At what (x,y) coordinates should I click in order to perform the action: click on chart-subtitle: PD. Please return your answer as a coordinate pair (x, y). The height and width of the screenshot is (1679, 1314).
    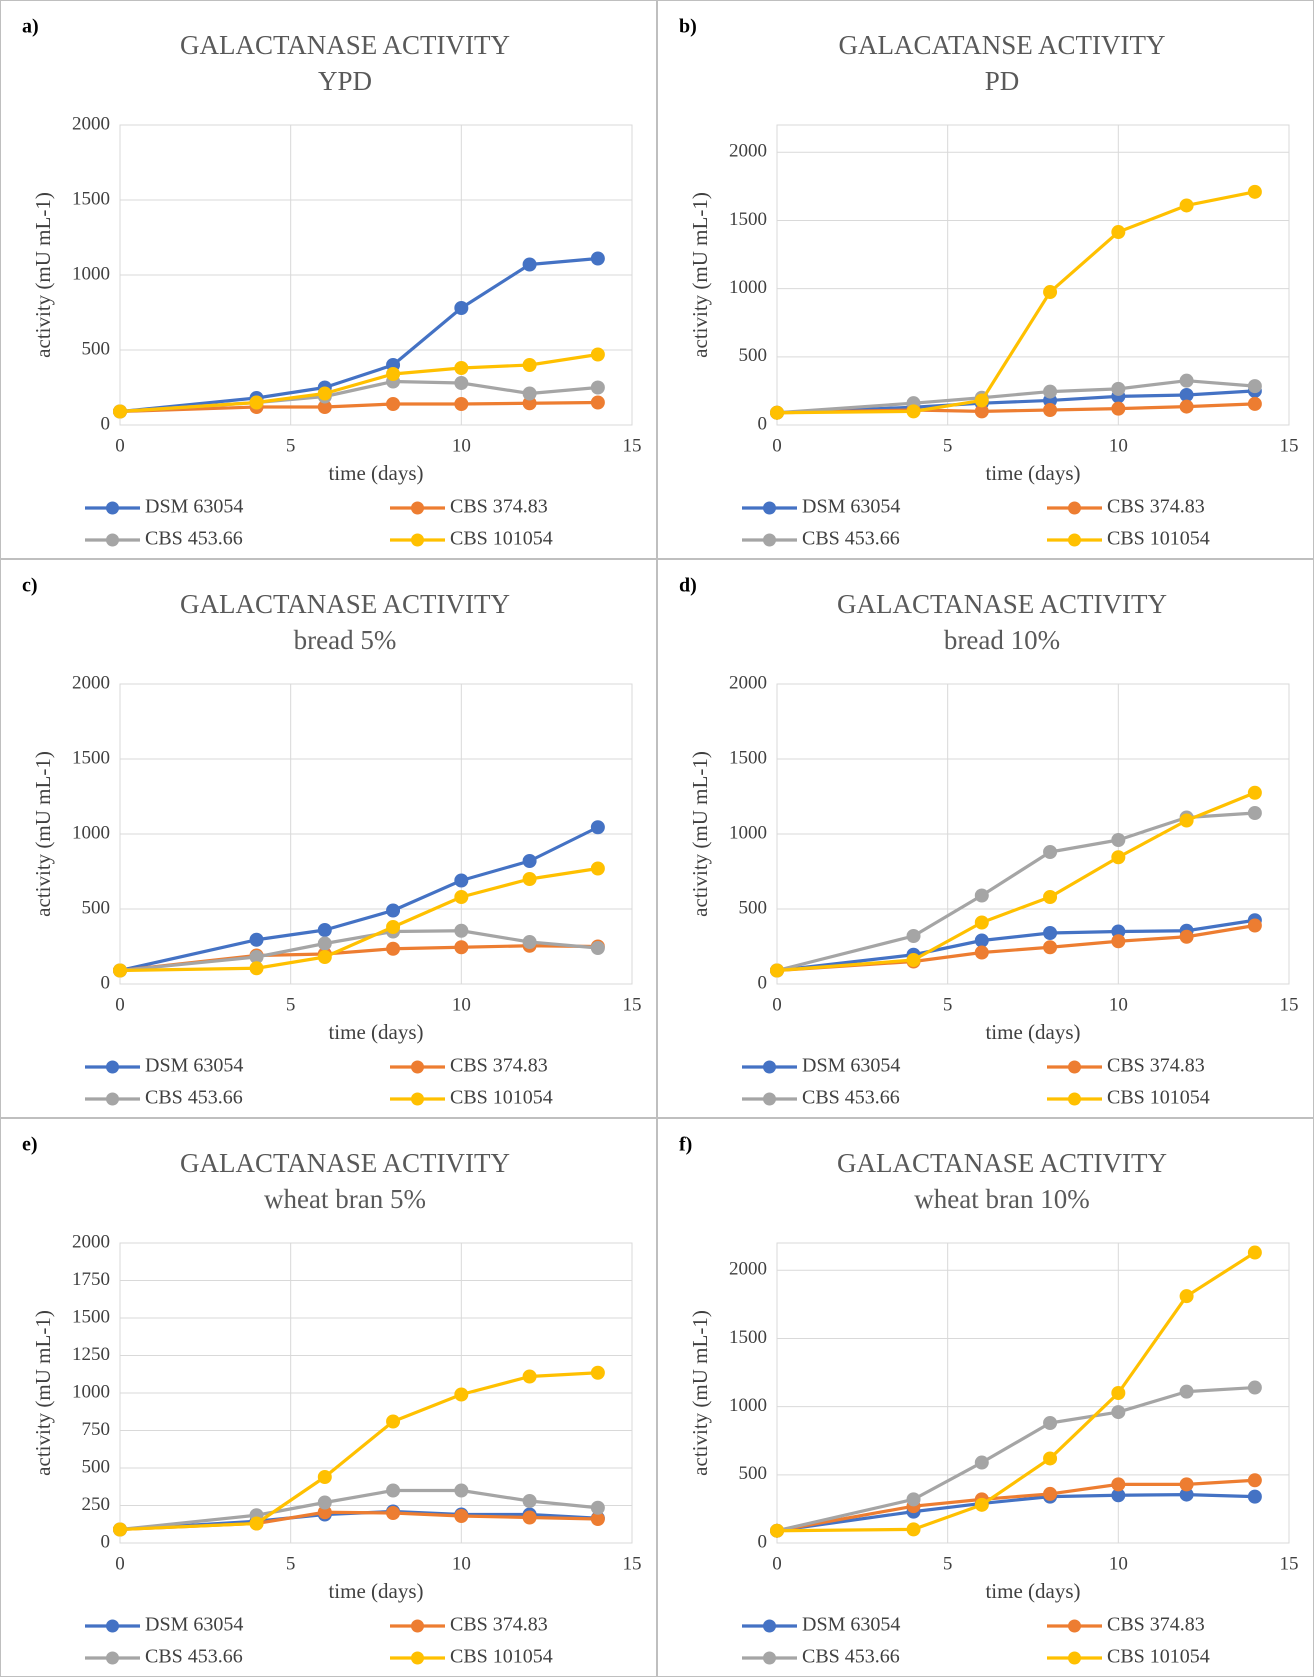
    Looking at the image, I should click on (1002, 81).